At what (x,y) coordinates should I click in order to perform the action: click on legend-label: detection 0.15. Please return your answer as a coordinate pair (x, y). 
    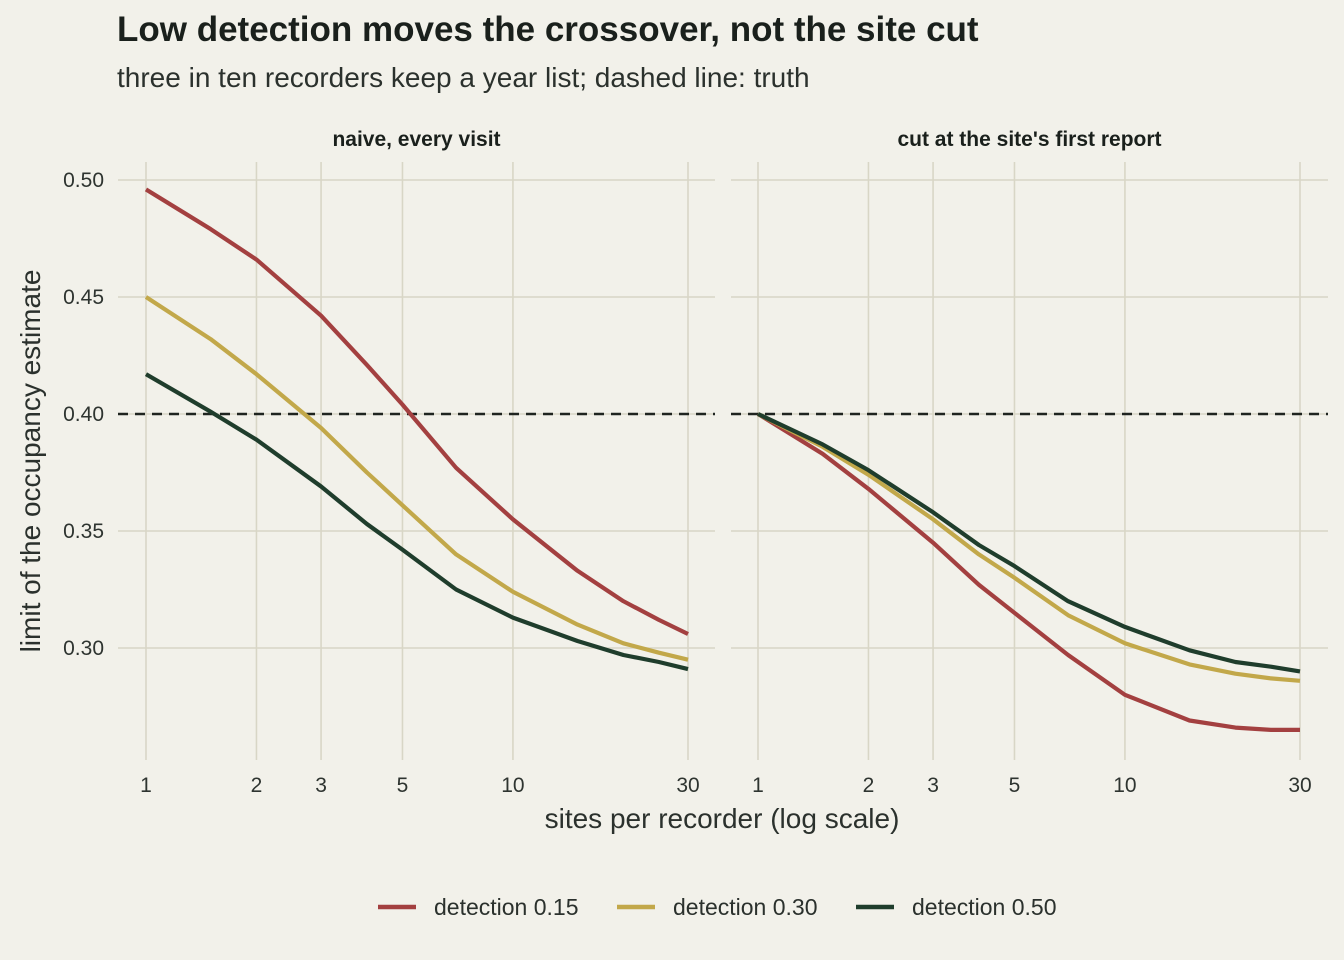
    Looking at the image, I should click on (506, 907).